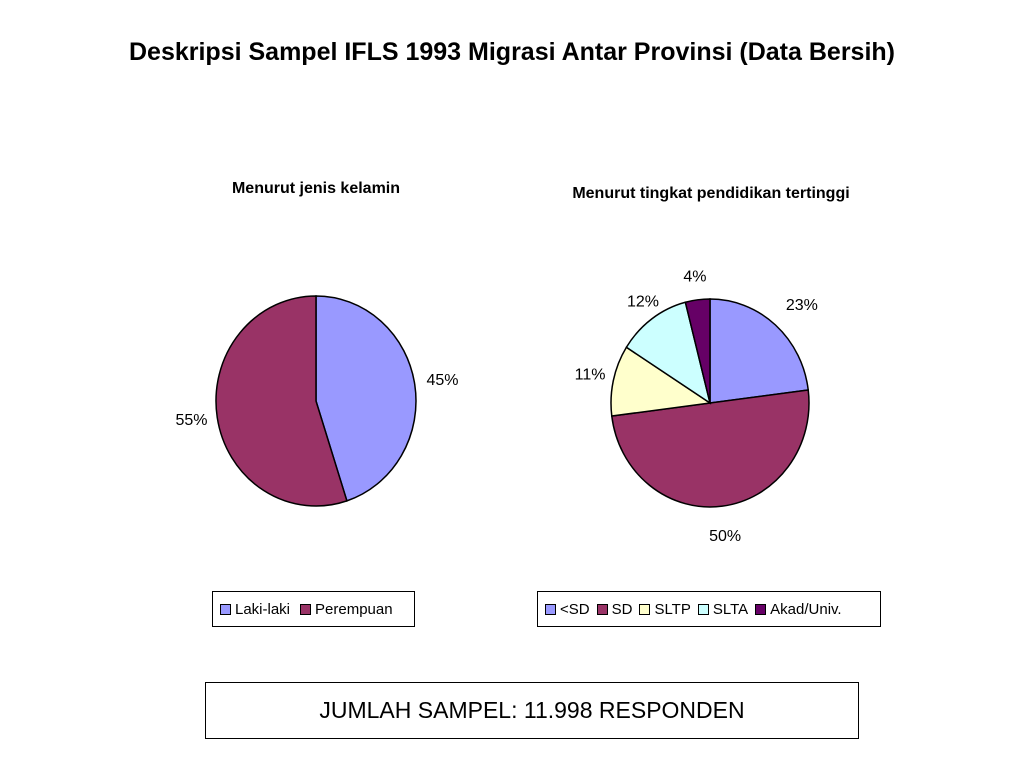 The height and width of the screenshot is (768, 1024). Describe the element at coordinates (643, 302) in the screenshot. I see `education-slice-label-3: 12%` at that location.